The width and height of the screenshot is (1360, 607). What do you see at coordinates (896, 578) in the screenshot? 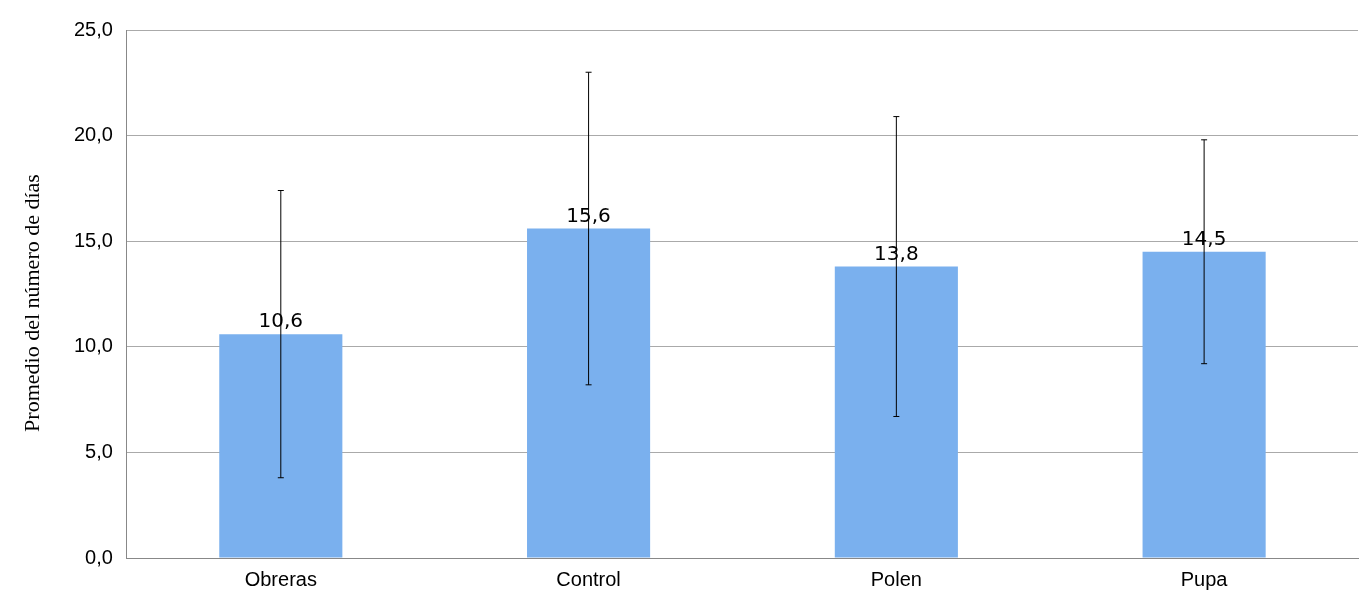
I see `x-tick-label: Polen` at bounding box center [896, 578].